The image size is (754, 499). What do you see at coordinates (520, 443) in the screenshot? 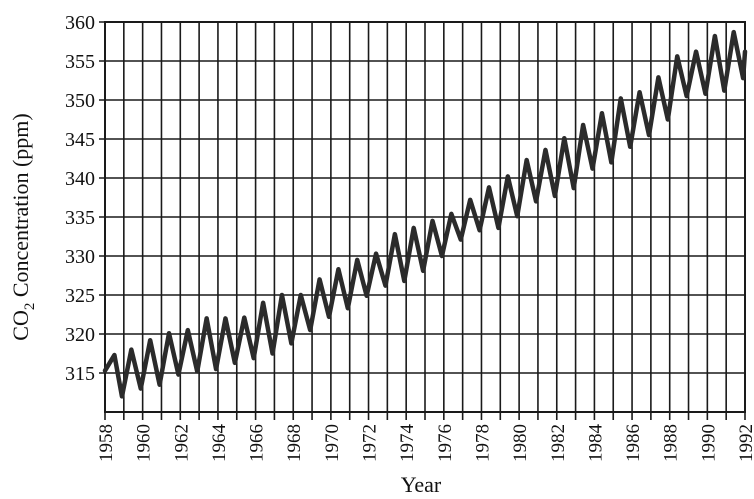
I see `x-tick-label-1980: 1980` at bounding box center [520, 443].